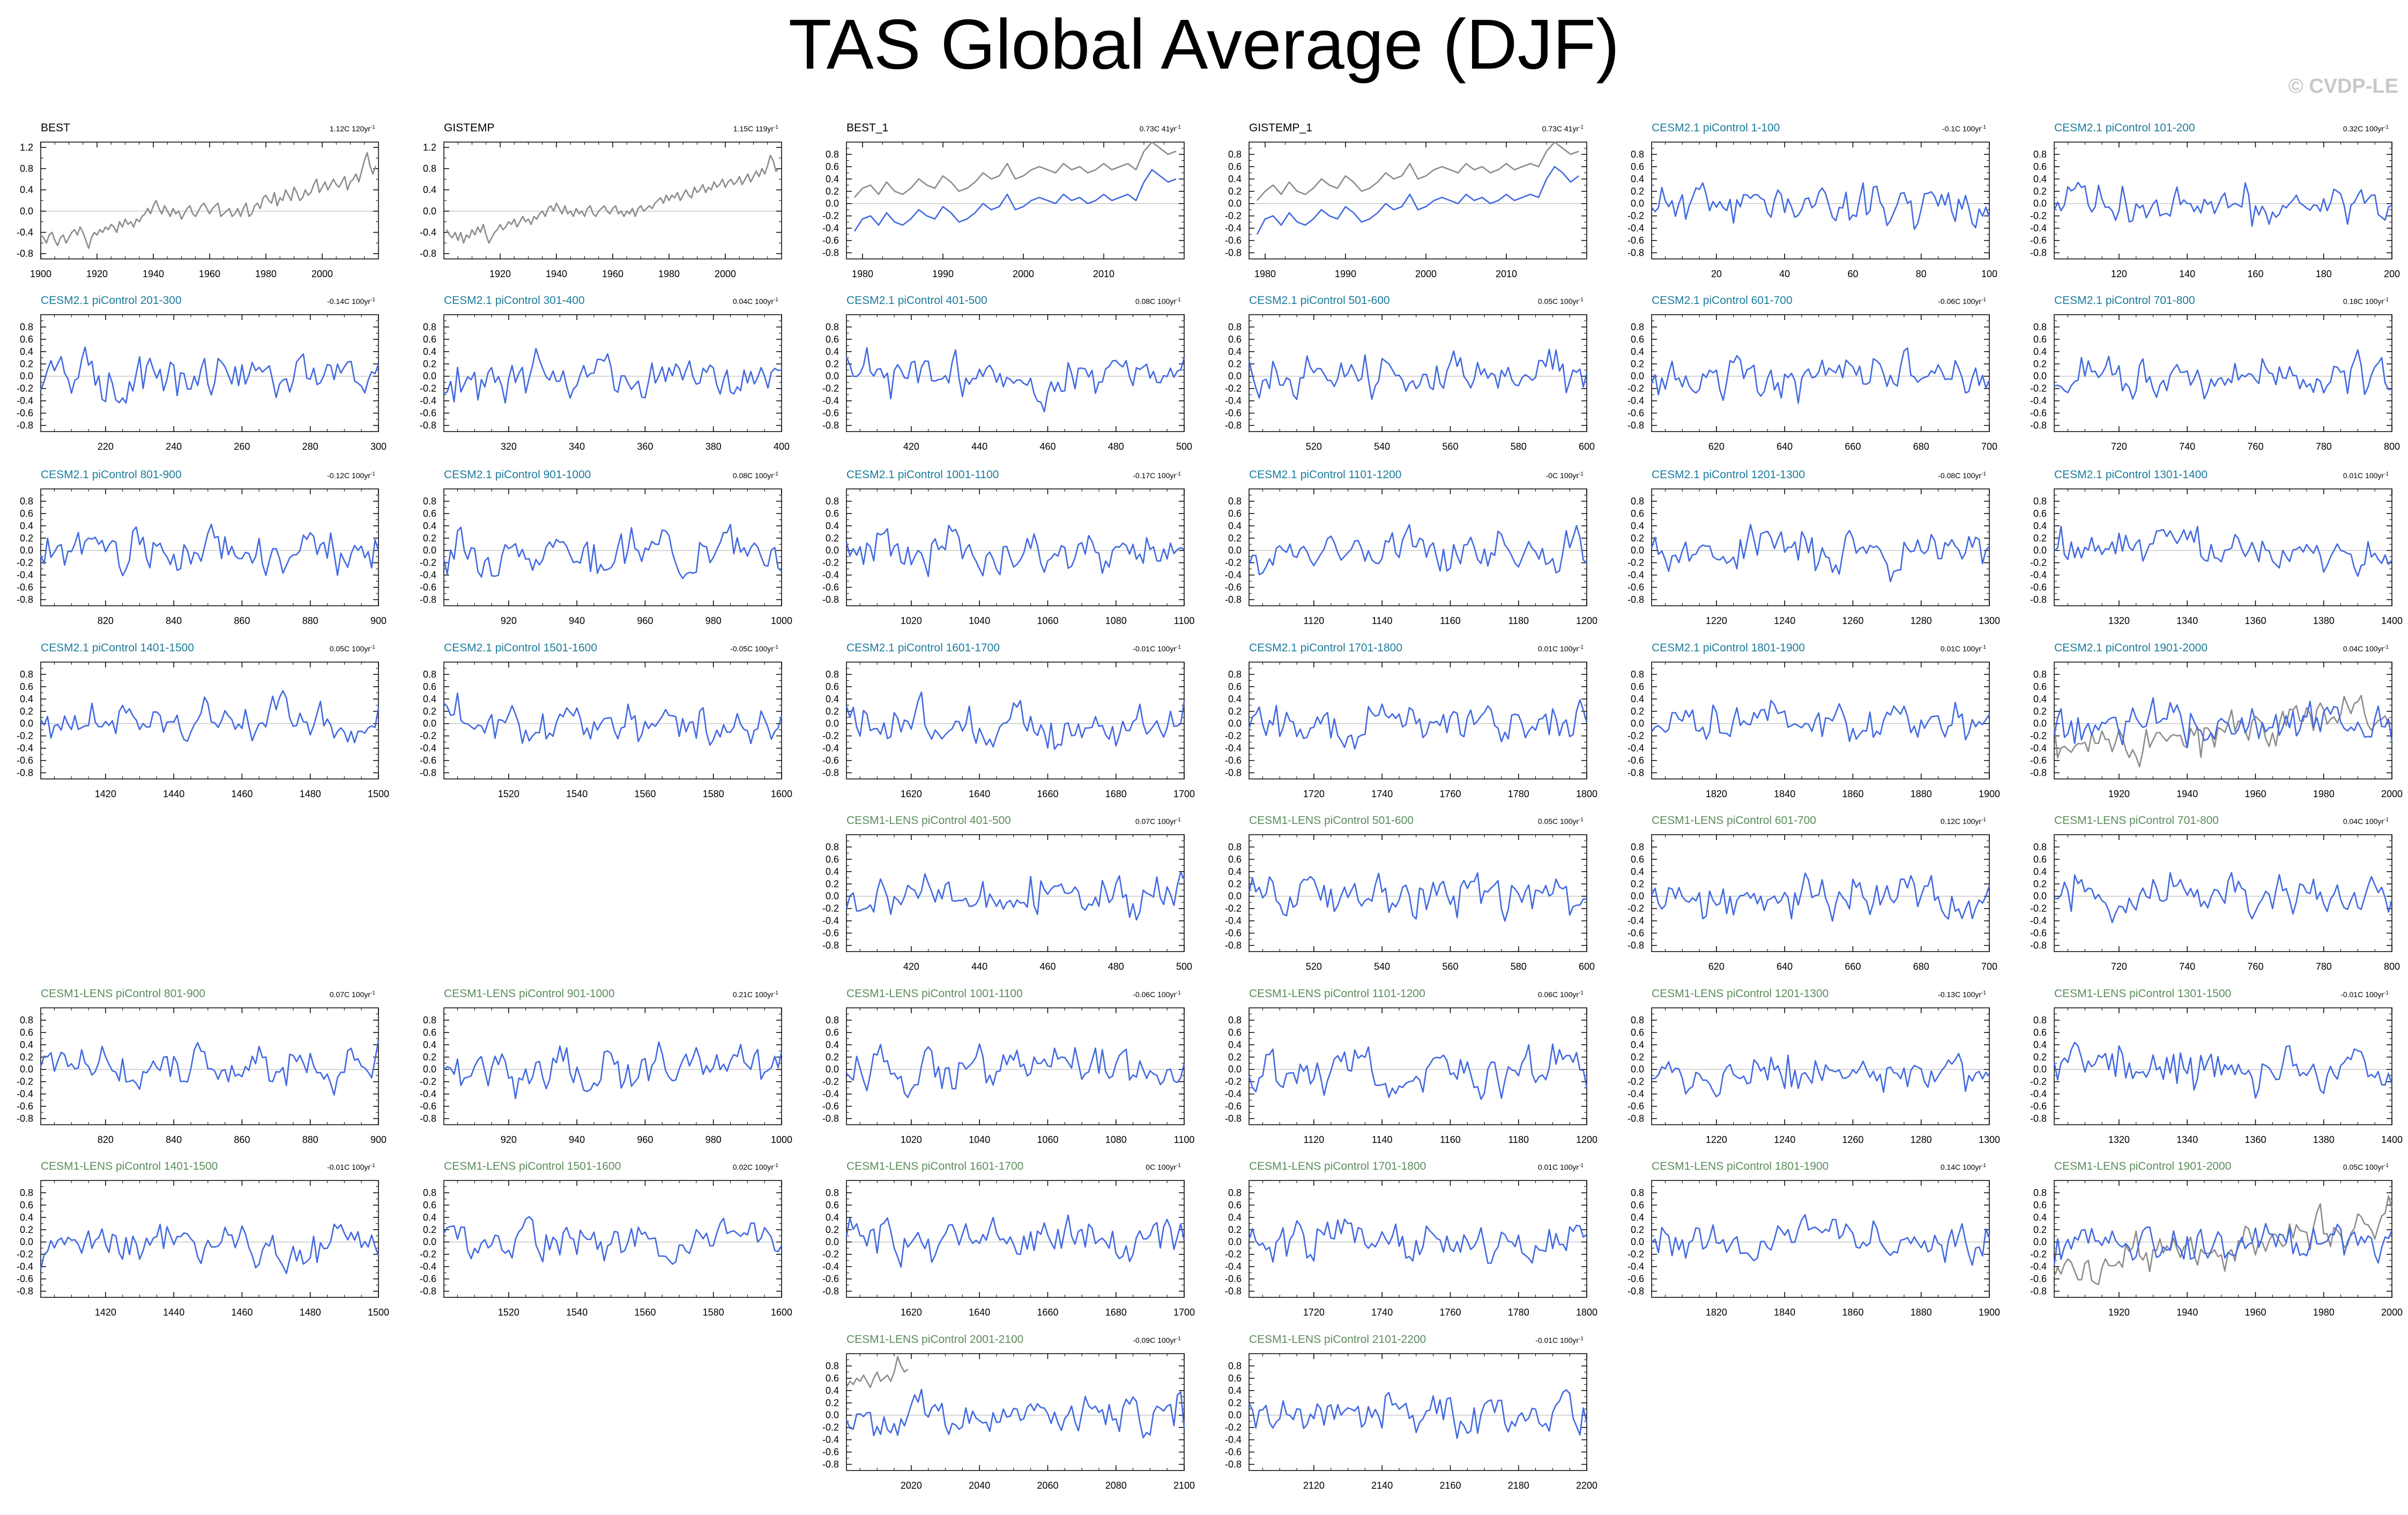 Image resolution: width=2408 pixels, height=1515 pixels. What do you see at coordinates (1853, 1313) in the screenshot?
I see `x-tick-label: 1860` at bounding box center [1853, 1313].